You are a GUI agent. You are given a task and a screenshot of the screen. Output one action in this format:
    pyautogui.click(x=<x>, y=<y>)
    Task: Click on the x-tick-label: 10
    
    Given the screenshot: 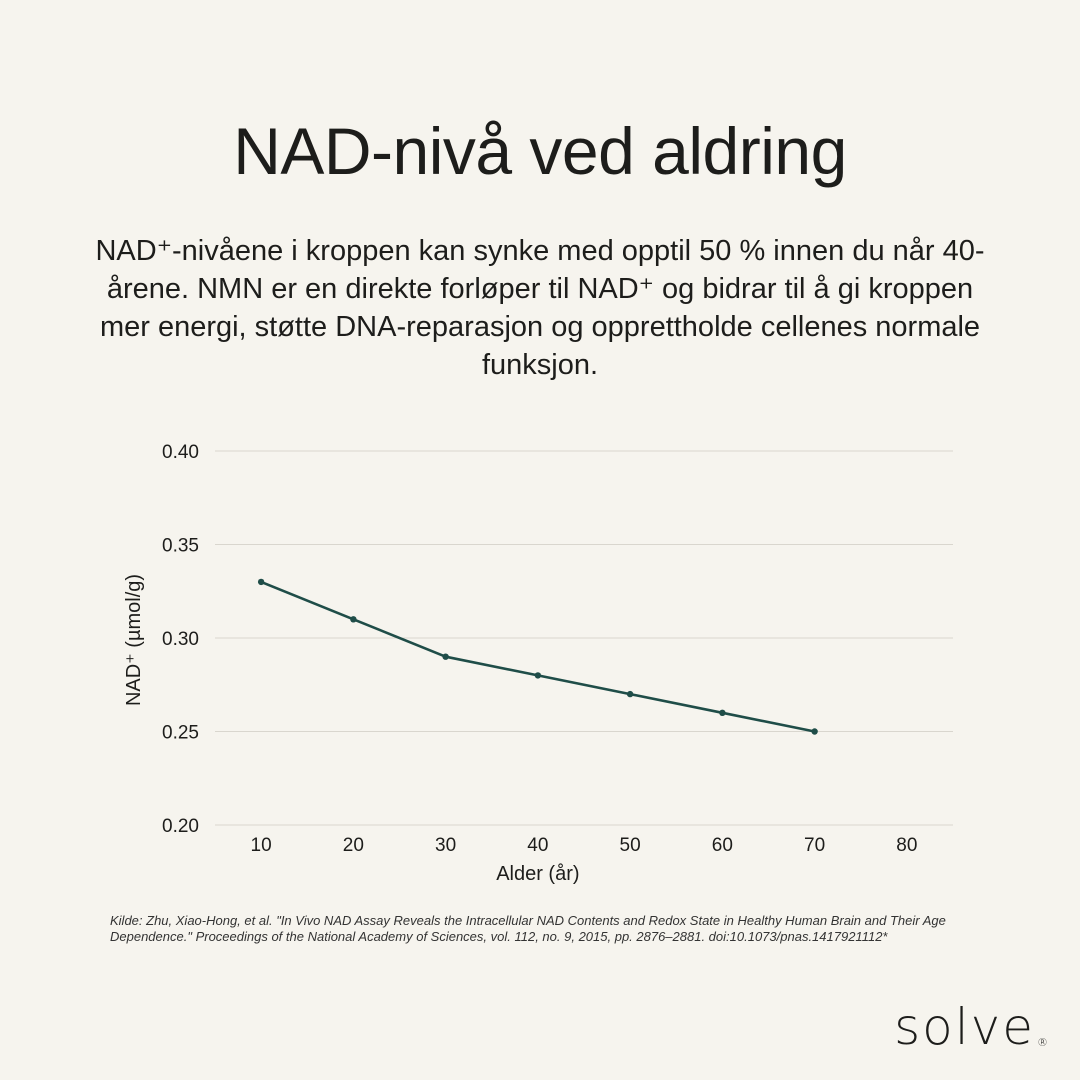 What is the action you would take?
    pyautogui.click(x=261, y=845)
    